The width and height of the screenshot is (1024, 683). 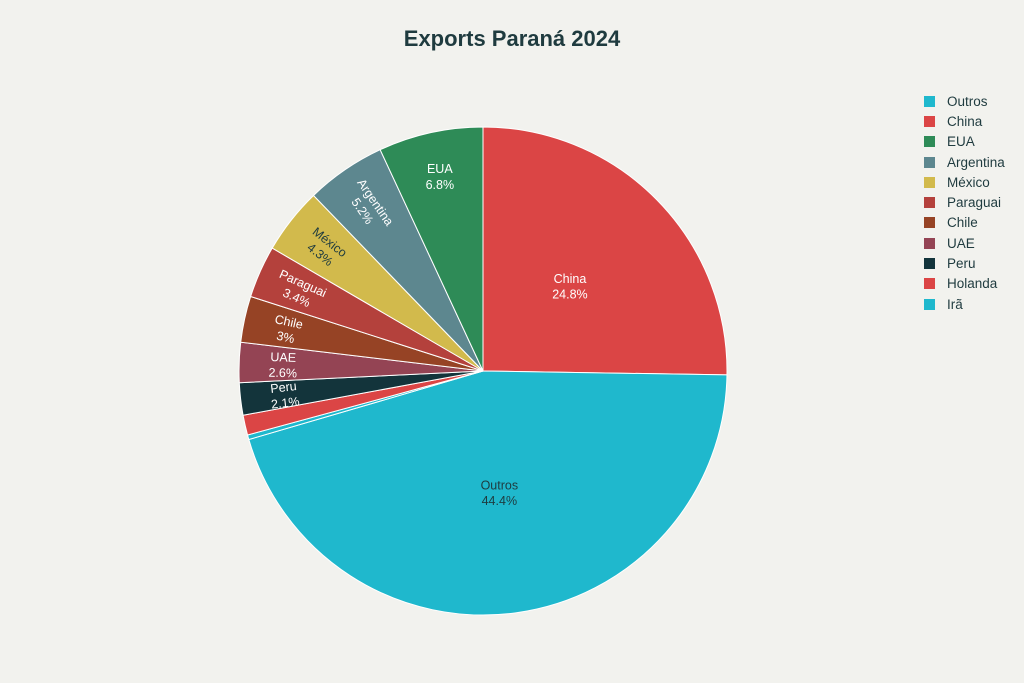 What do you see at coordinates (605, 251) in the screenshot?
I see `pie-slice-china` at bounding box center [605, 251].